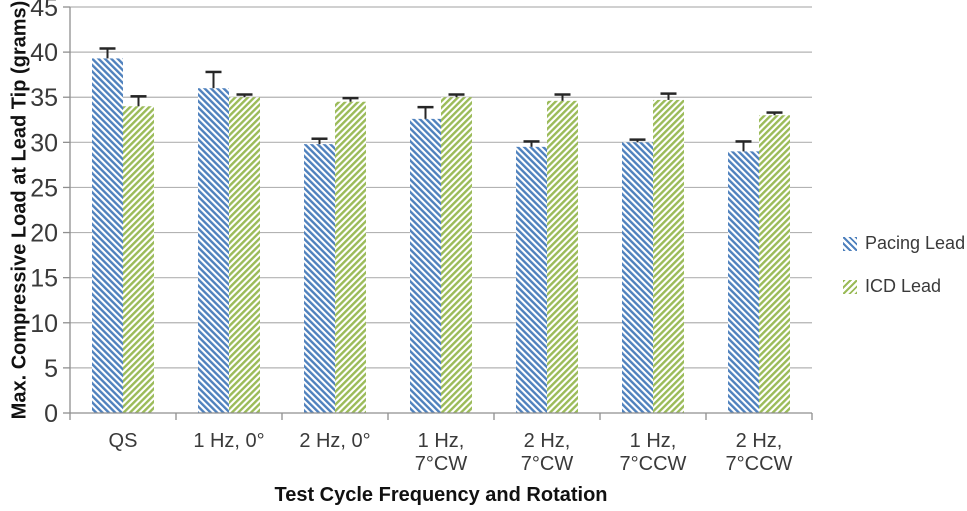 This screenshot has height=511, width=967. What do you see at coordinates (44, 234) in the screenshot?
I see `y-tick-label: 20` at bounding box center [44, 234].